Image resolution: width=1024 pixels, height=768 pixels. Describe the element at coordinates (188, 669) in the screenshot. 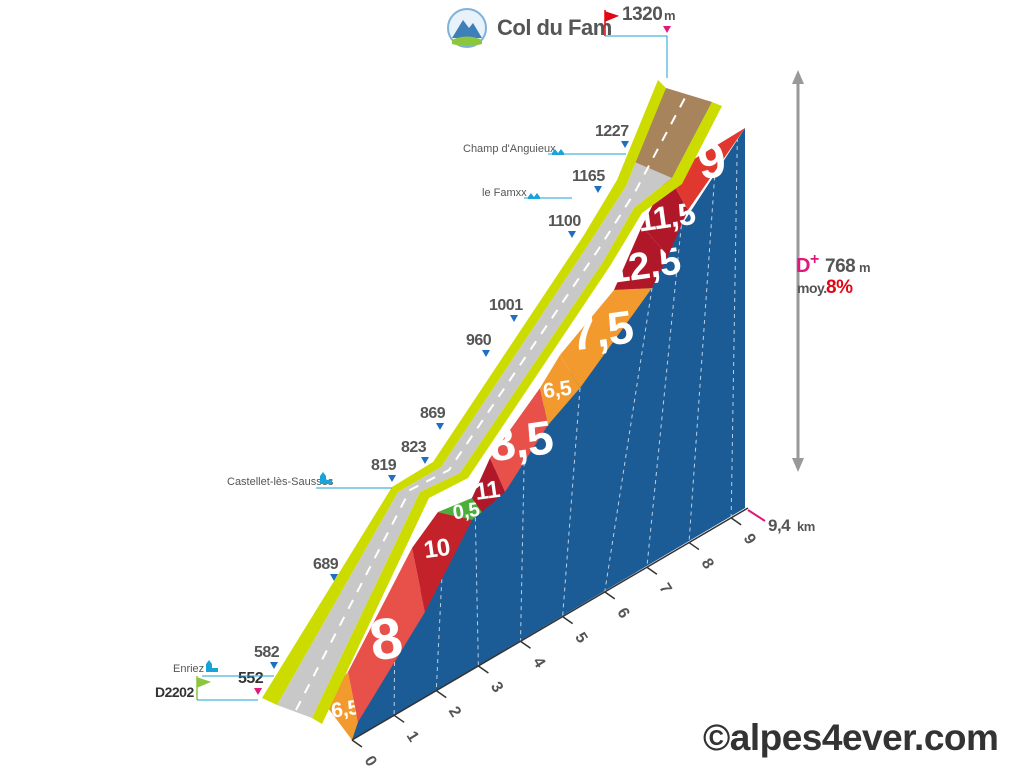

I see `place-name: Enriez` at that location.